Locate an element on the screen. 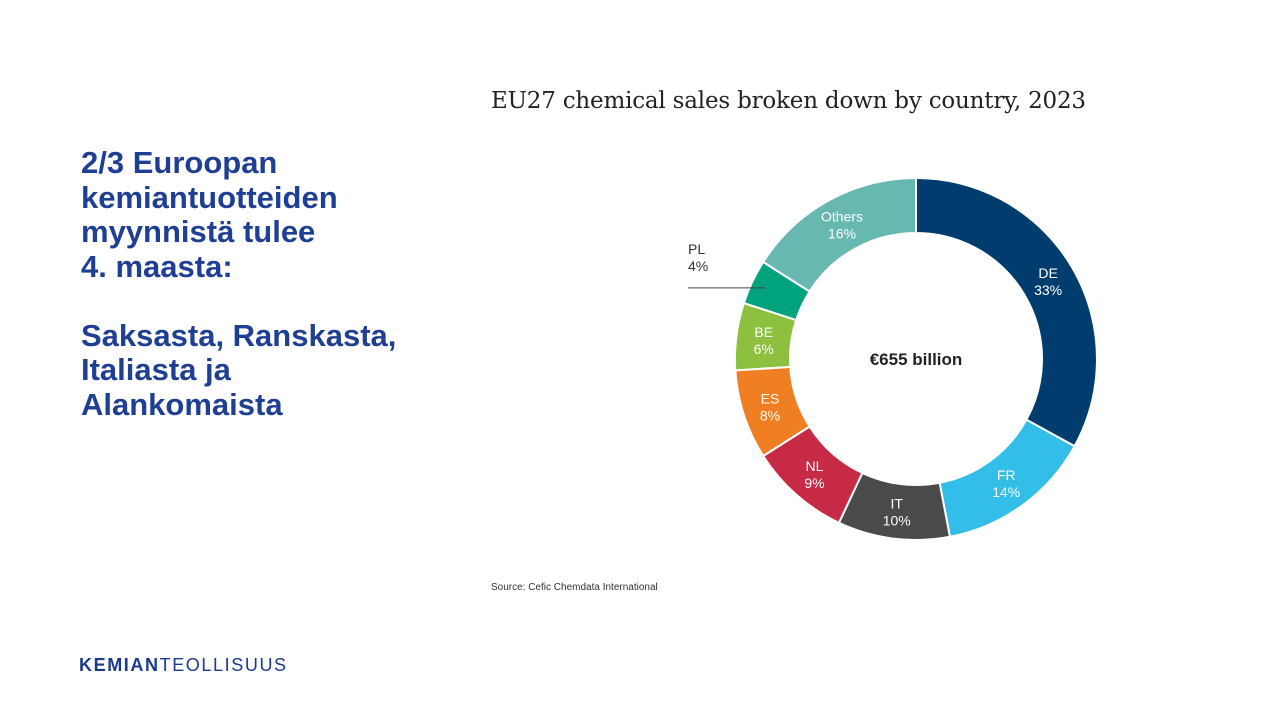 This screenshot has width=1280, height=720. headline-line: myynnistä tulee is located at coordinates (198, 231).